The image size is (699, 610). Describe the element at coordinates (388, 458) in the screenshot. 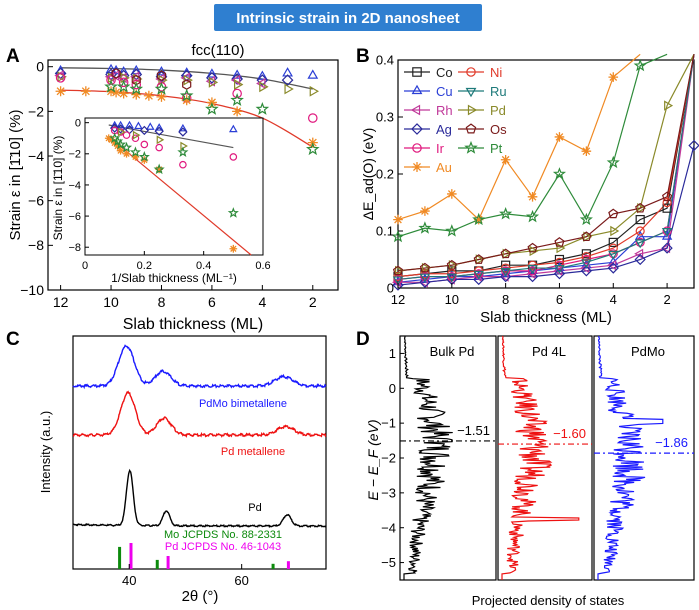

I see `panel-d-y-tick-label: −2` at that location.